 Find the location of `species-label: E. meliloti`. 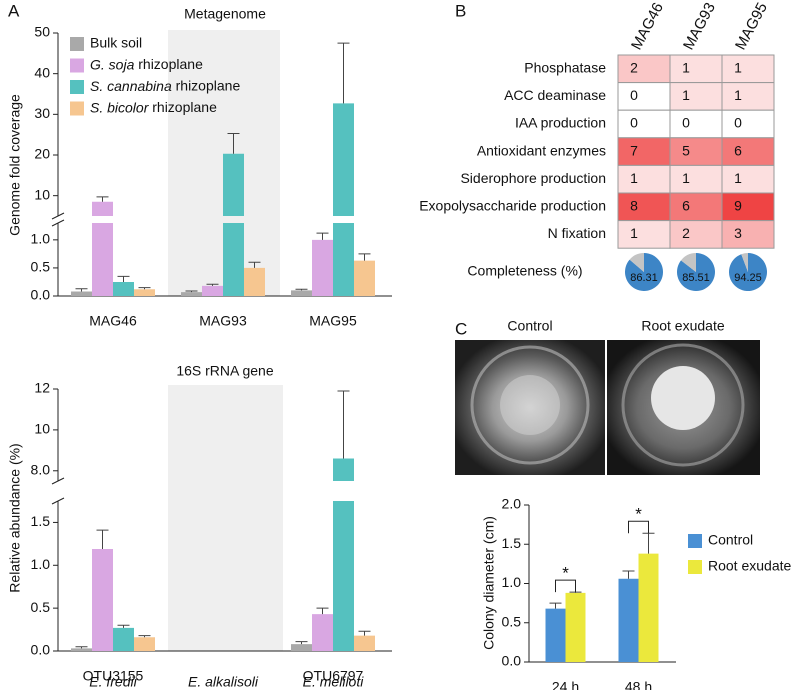

species-label: E. meliloti is located at coordinates (334, 682).